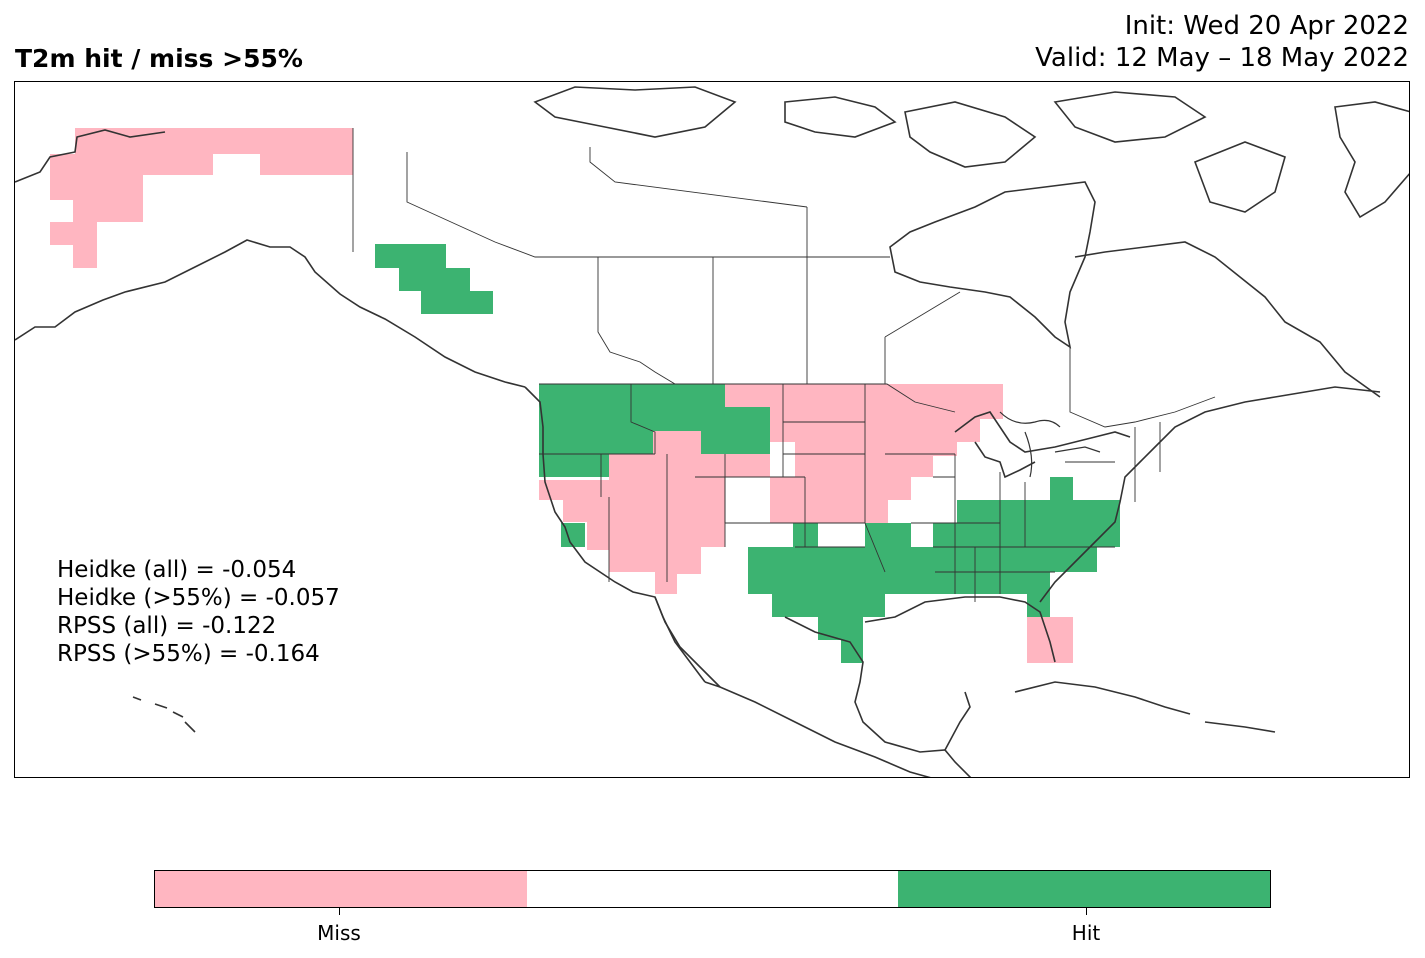 The width and height of the screenshot is (1425, 958). I want to click on valid-date: Valid: 12 May – 18 May 2022, so click(1222, 58).